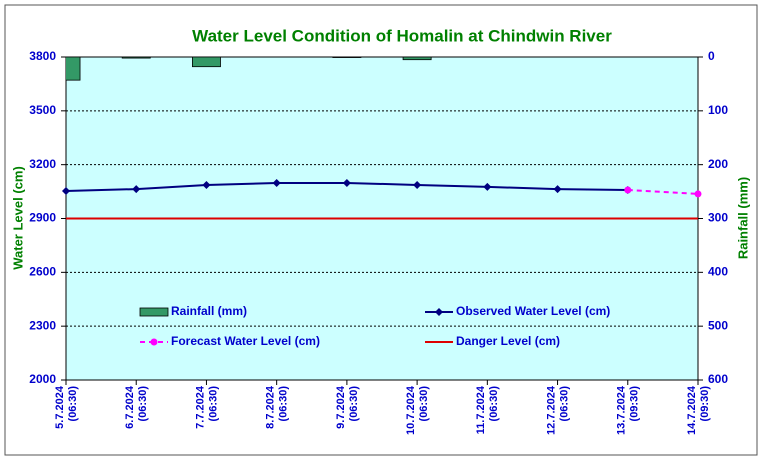  Describe the element at coordinates (42, 164) in the screenshot. I see `y-tick-label: 3200` at that location.